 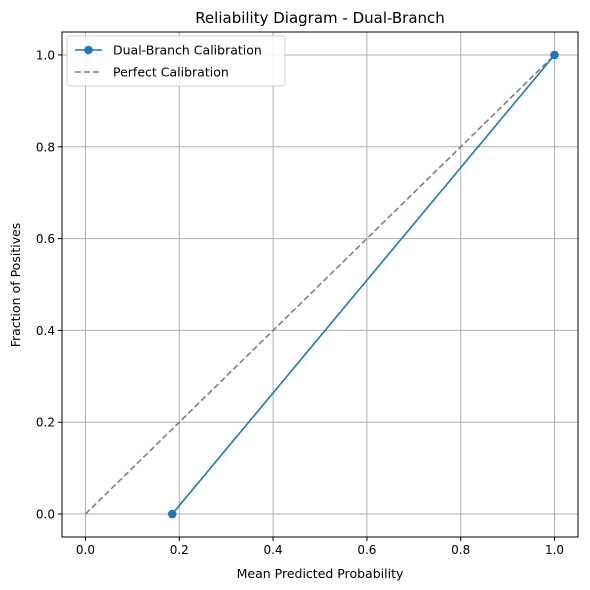 I want to click on y-tick-label: 0.0, so click(x=45, y=515).